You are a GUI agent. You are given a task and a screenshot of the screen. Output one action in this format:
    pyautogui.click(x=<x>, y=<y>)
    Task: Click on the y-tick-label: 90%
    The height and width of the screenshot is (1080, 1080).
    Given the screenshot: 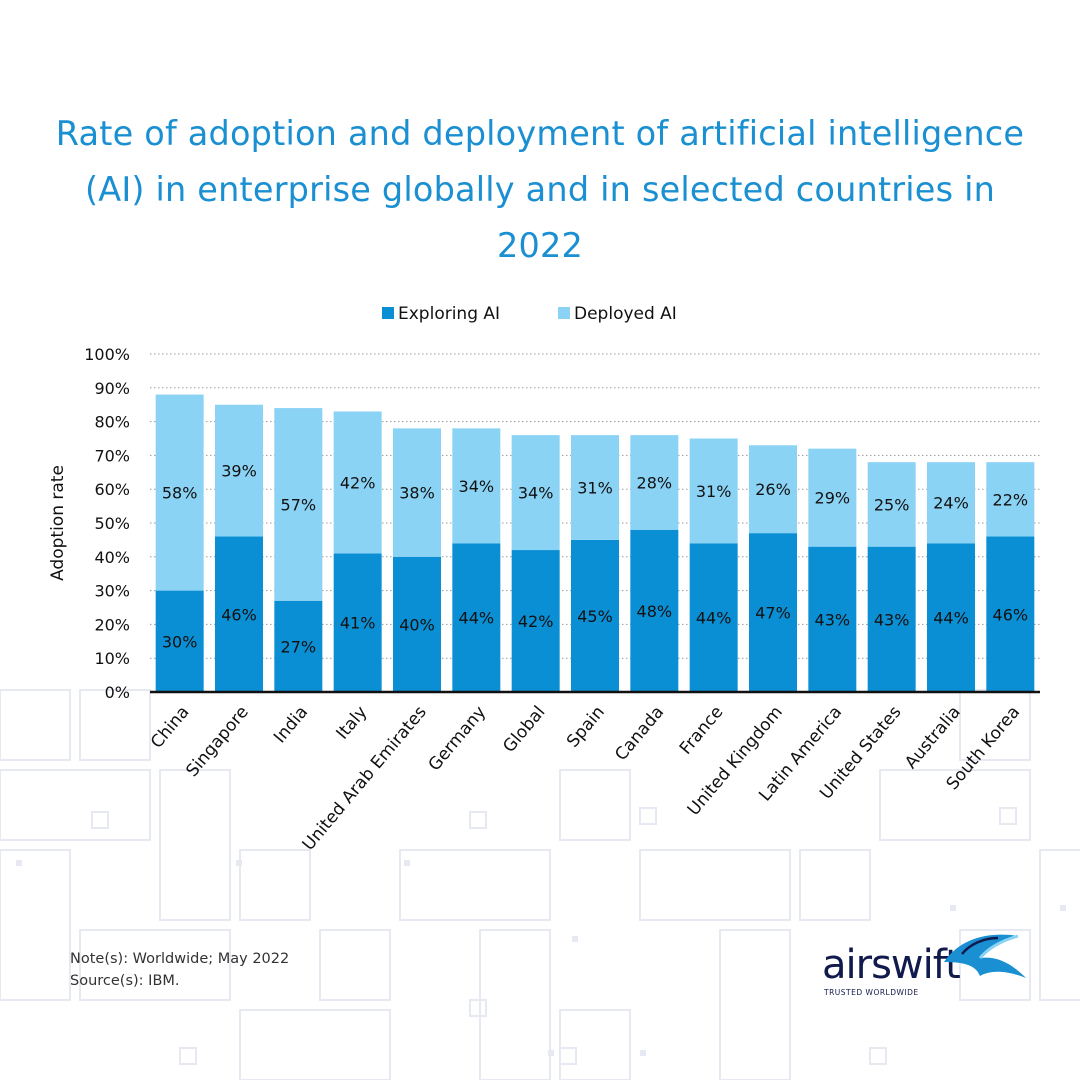 What is the action you would take?
    pyautogui.click(x=112, y=388)
    